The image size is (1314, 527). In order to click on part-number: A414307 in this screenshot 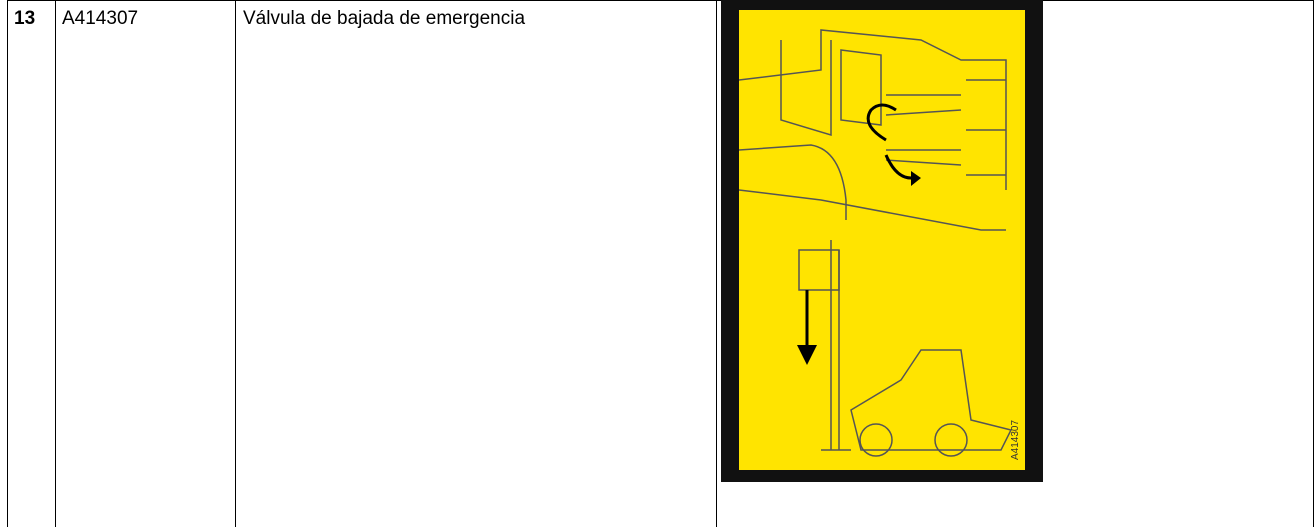, I will do `click(100, 18)`.